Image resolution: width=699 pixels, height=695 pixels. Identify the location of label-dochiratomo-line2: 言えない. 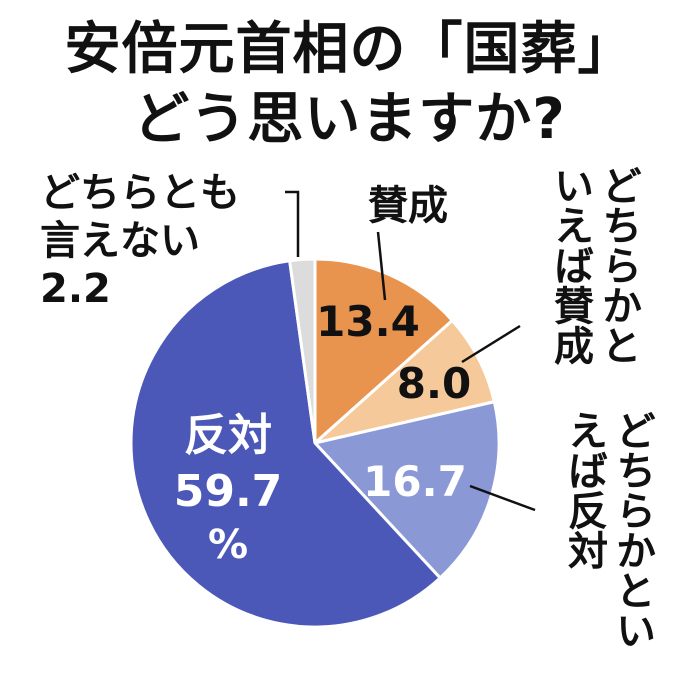
(120, 241).